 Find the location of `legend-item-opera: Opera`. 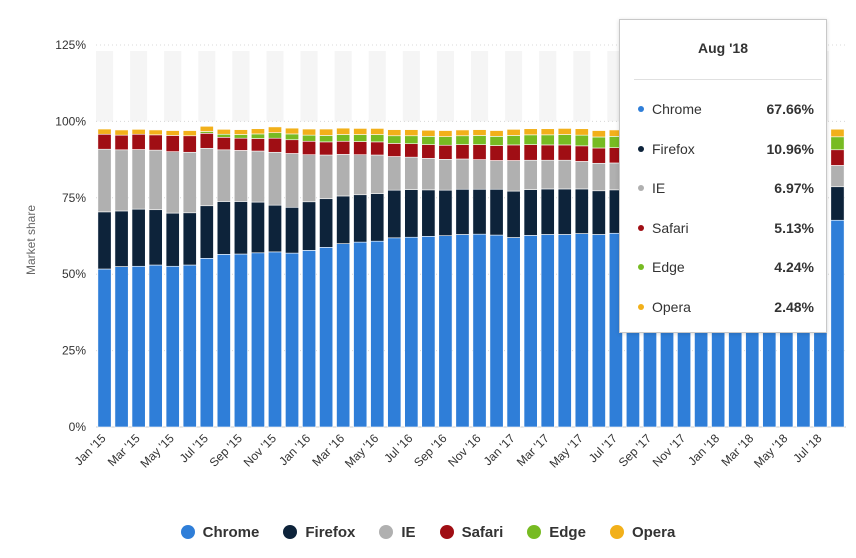

legend-item-opera: Opera is located at coordinates (642, 532).